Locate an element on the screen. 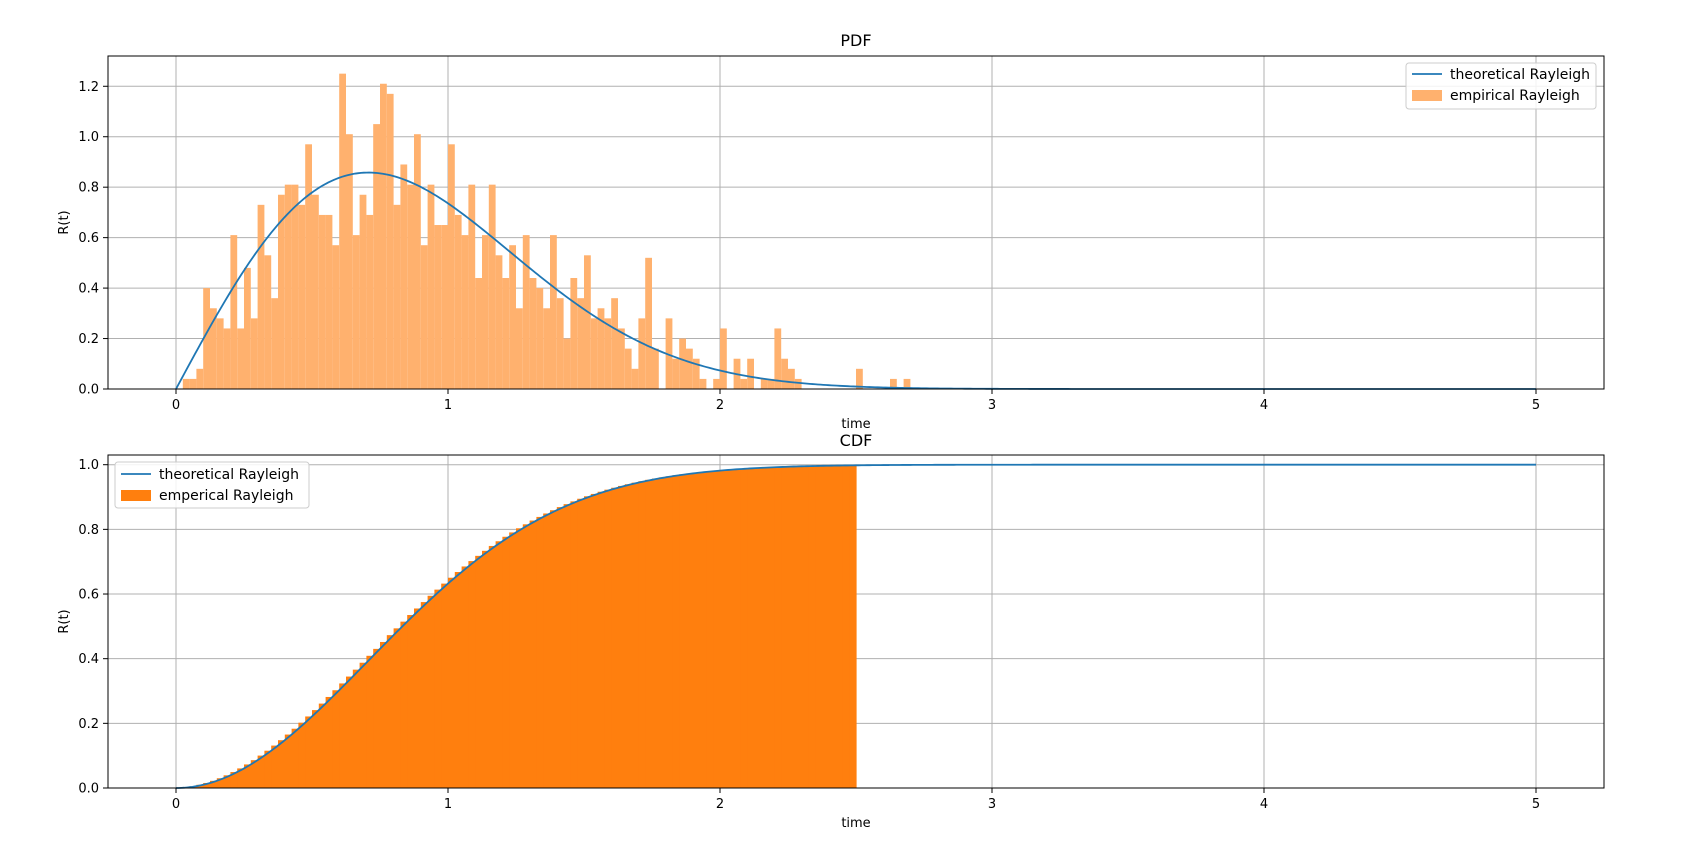  cdf-y-tick-label: 0.4 is located at coordinates (88, 659).